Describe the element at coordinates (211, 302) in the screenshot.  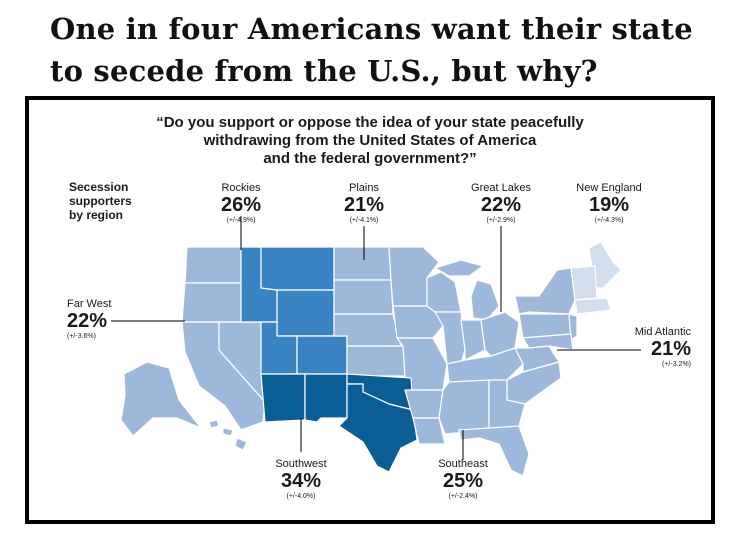
I see `state-oregon` at that location.